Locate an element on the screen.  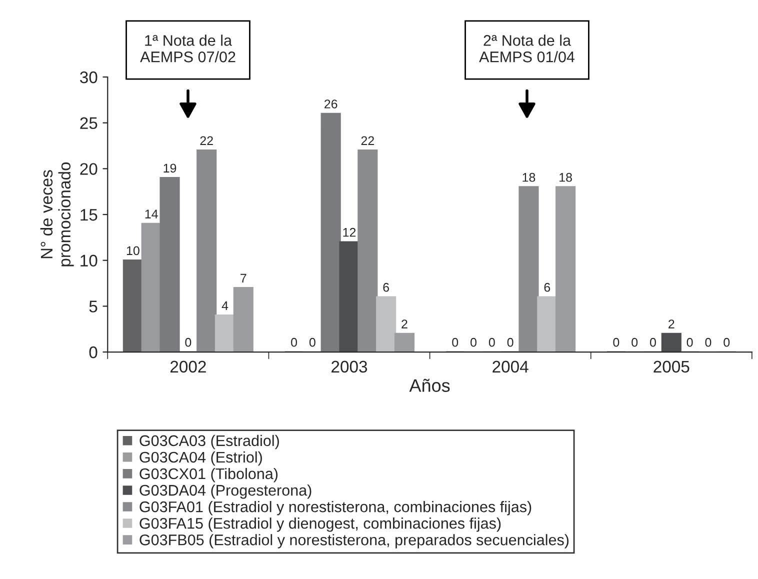
data-label: 14 is located at coordinates (151, 214).